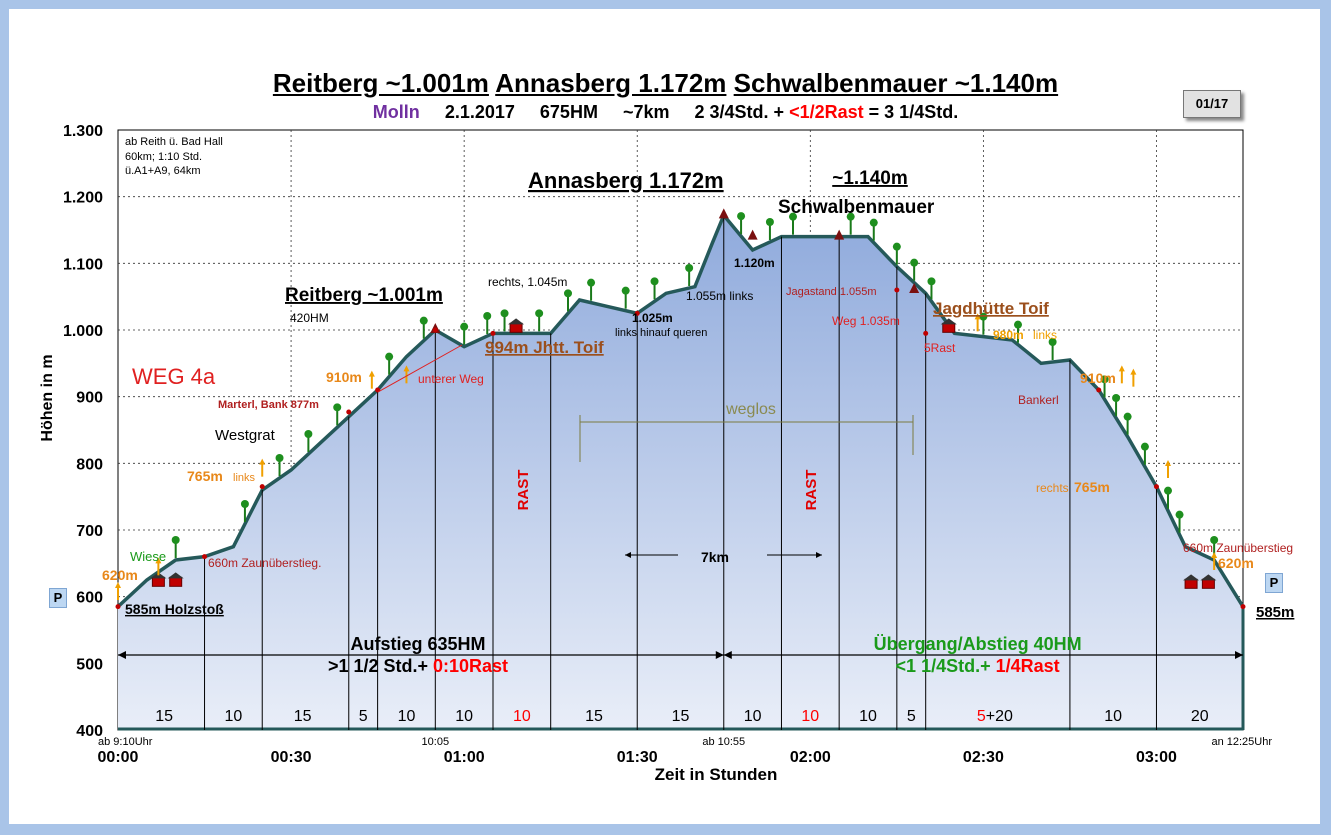 This screenshot has height=835, width=1331. I want to click on segment-time-label: 15, so click(303, 716).